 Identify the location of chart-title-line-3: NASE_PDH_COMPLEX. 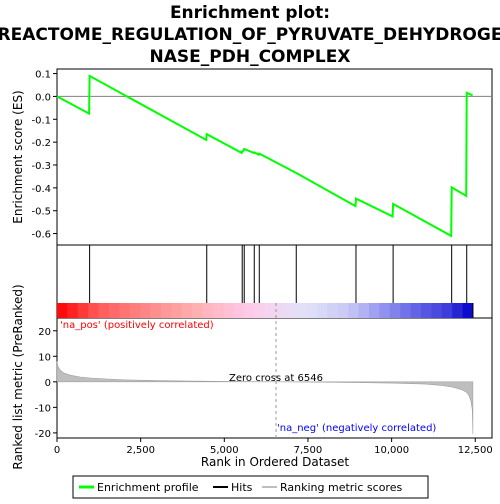
(250, 57).